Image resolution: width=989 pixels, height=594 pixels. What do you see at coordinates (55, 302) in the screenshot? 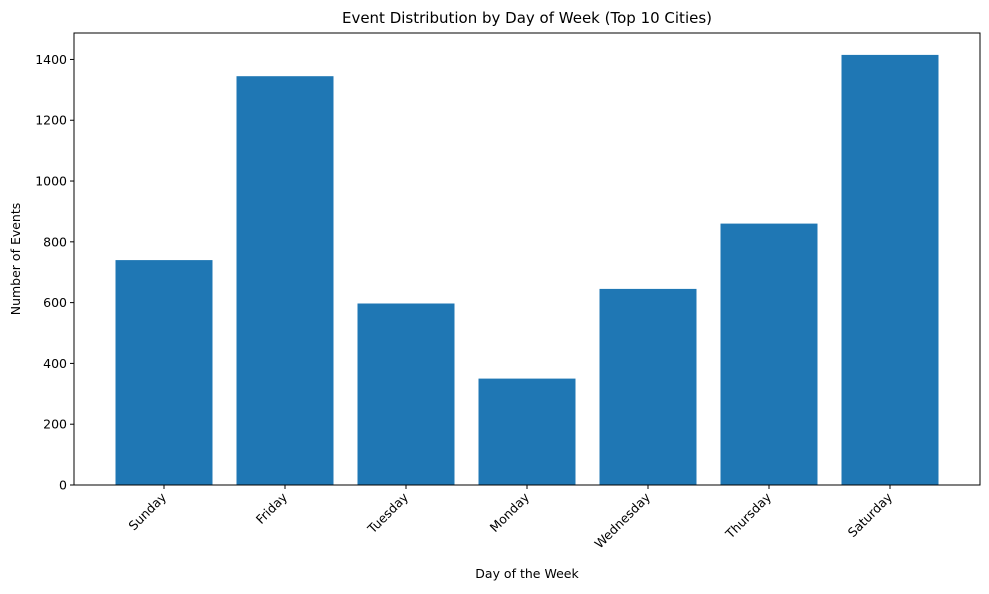
I see `y-tick-label-600: 600` at bounding box center [55, 302].